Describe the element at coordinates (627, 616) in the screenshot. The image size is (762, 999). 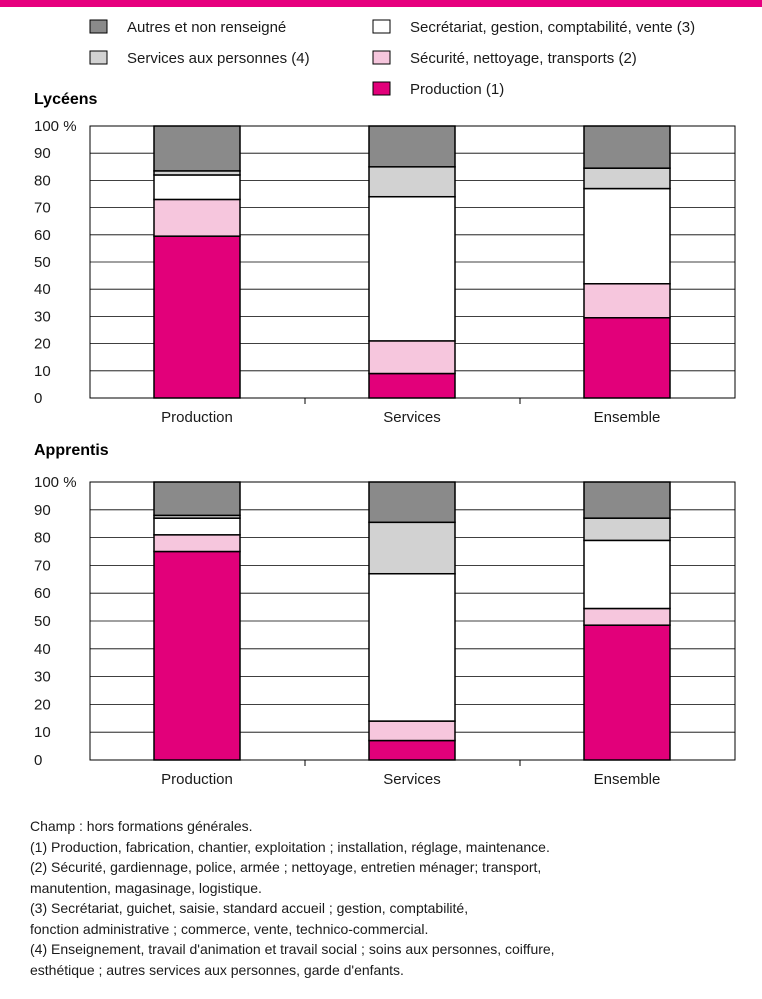
I see `chart-1-bar-ensemble-securite` at that location.